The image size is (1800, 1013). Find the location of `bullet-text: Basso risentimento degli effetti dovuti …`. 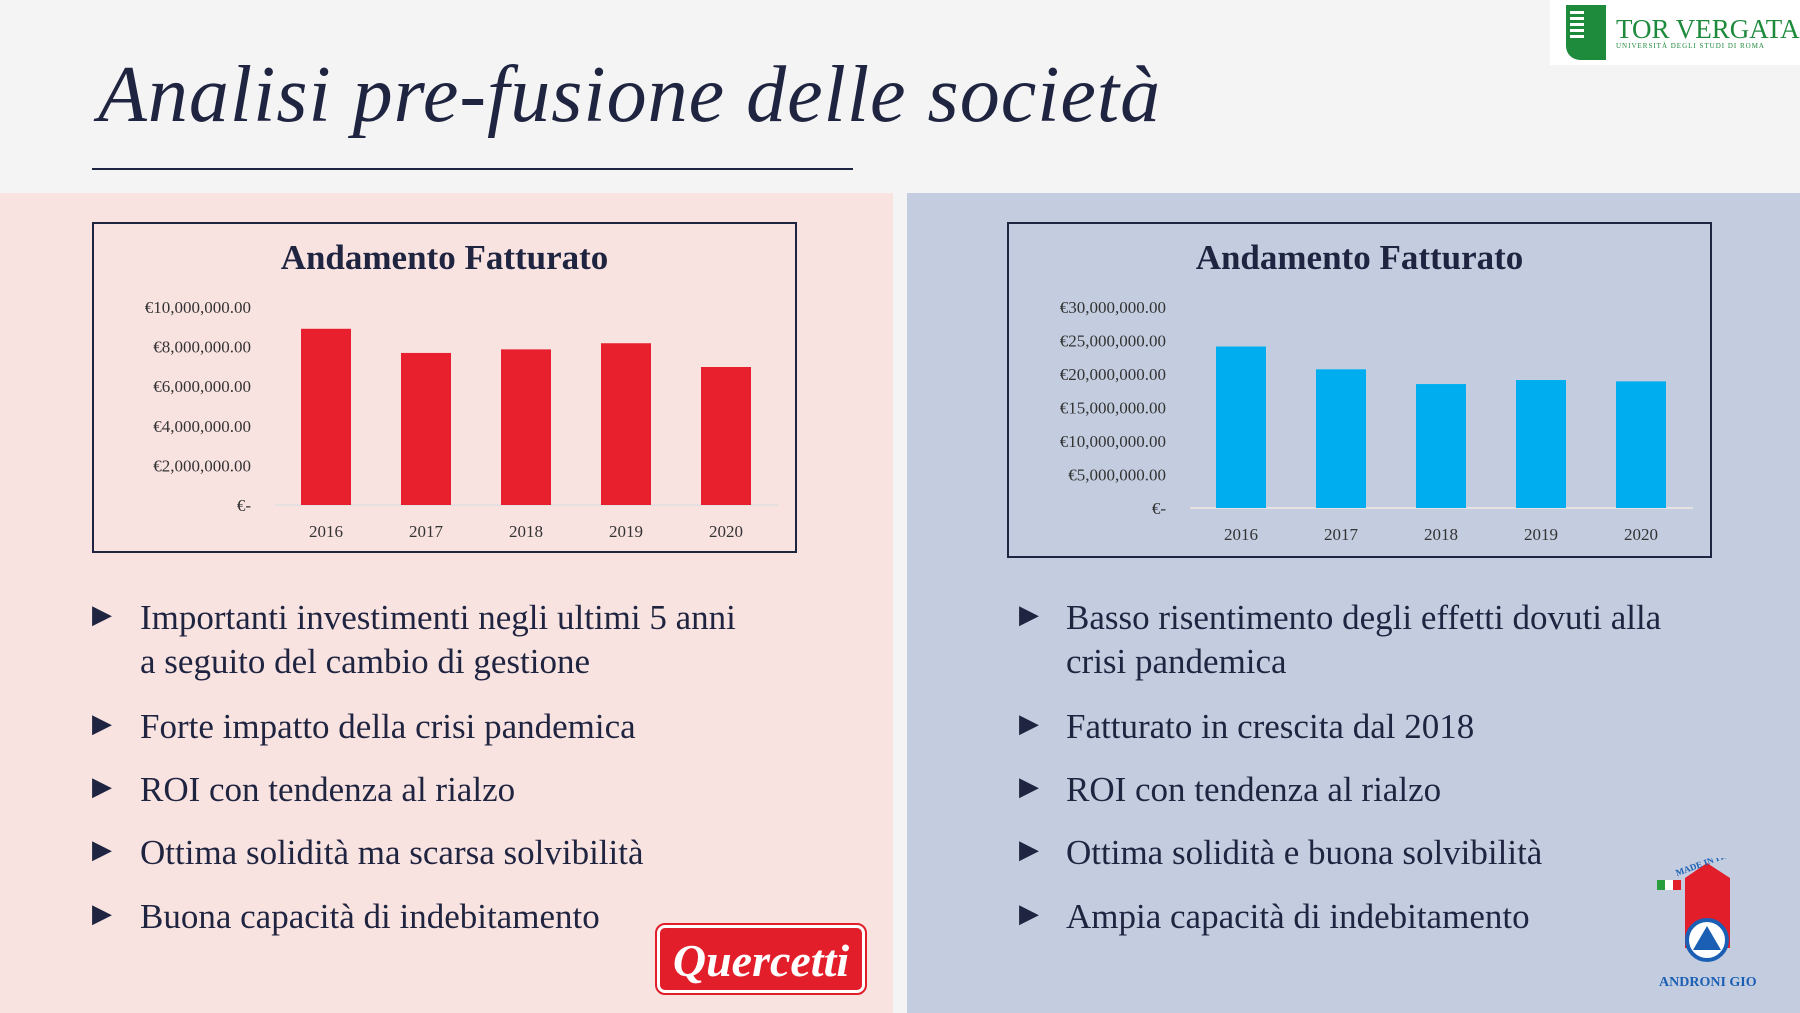

bullet-text: Basso risentimento degli effetti dovuti … is located at coordinates (1364, 617).